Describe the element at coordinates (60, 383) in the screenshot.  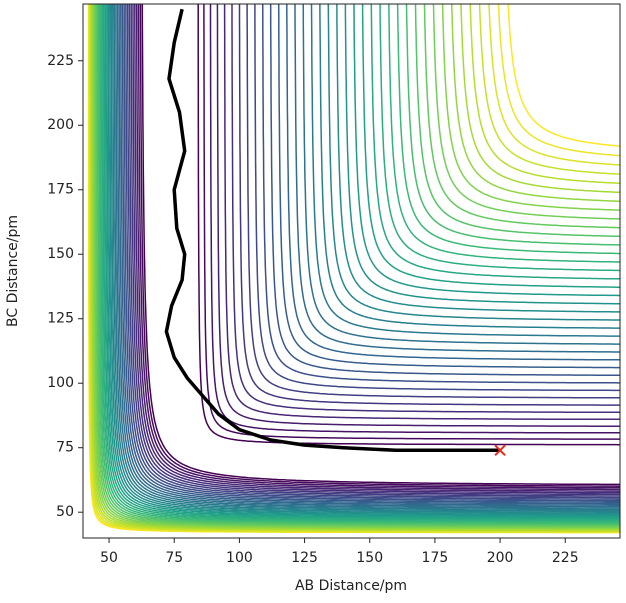
I see `y-tick-label: 100` at that location.